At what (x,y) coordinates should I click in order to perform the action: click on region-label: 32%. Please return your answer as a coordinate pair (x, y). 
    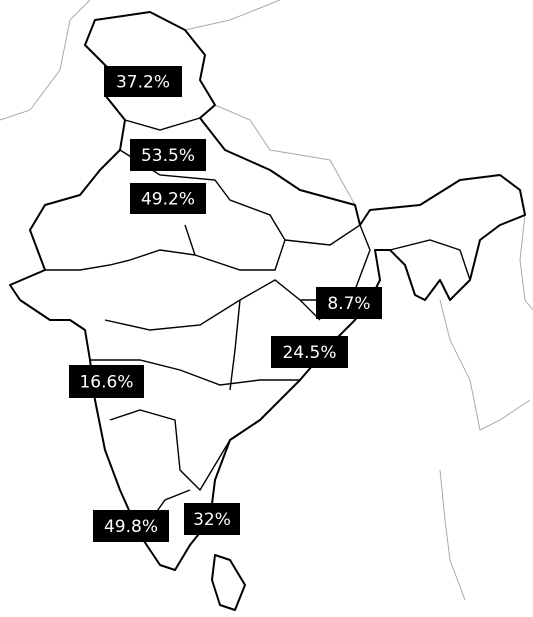
    Looking at the image, I should click on (212, 520).